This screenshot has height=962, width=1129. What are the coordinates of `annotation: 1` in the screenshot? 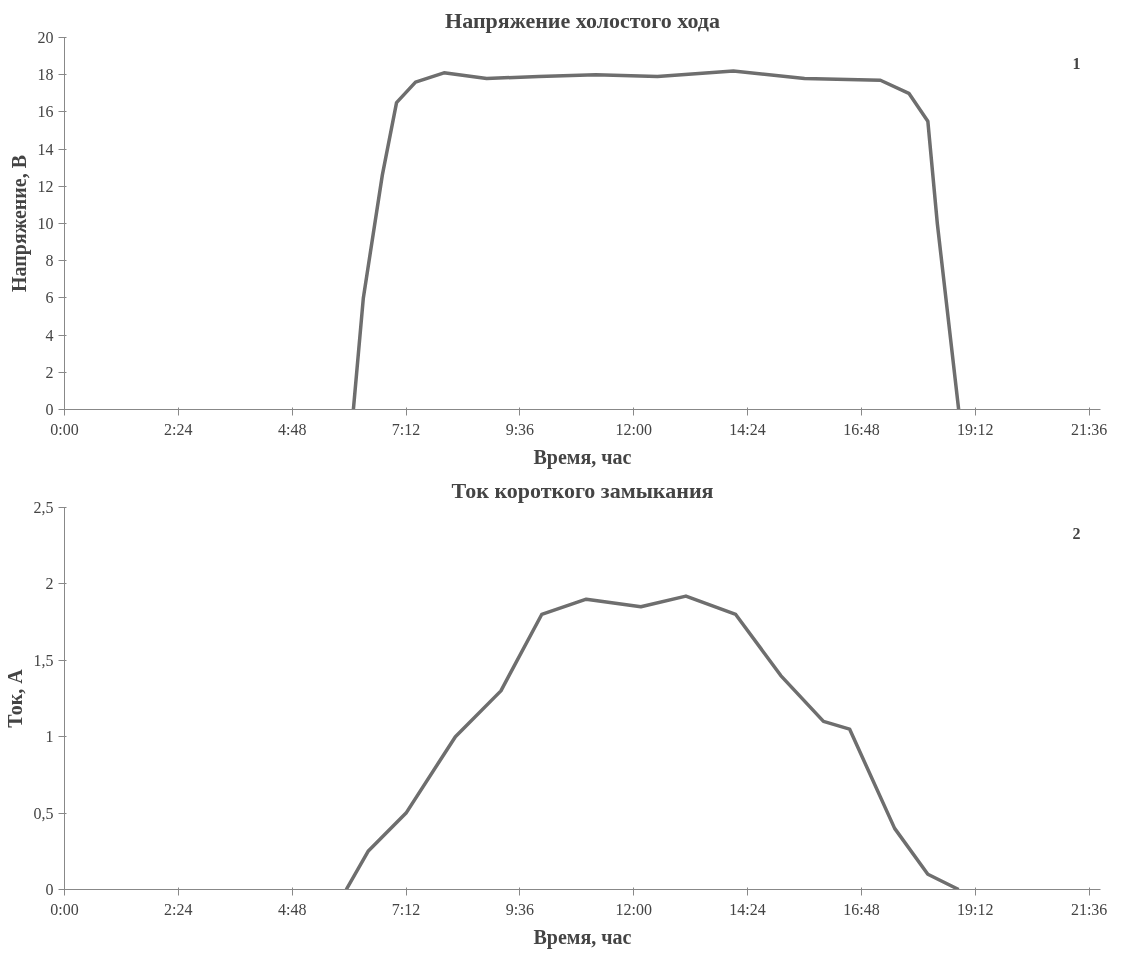 It's located at (1076, 63).